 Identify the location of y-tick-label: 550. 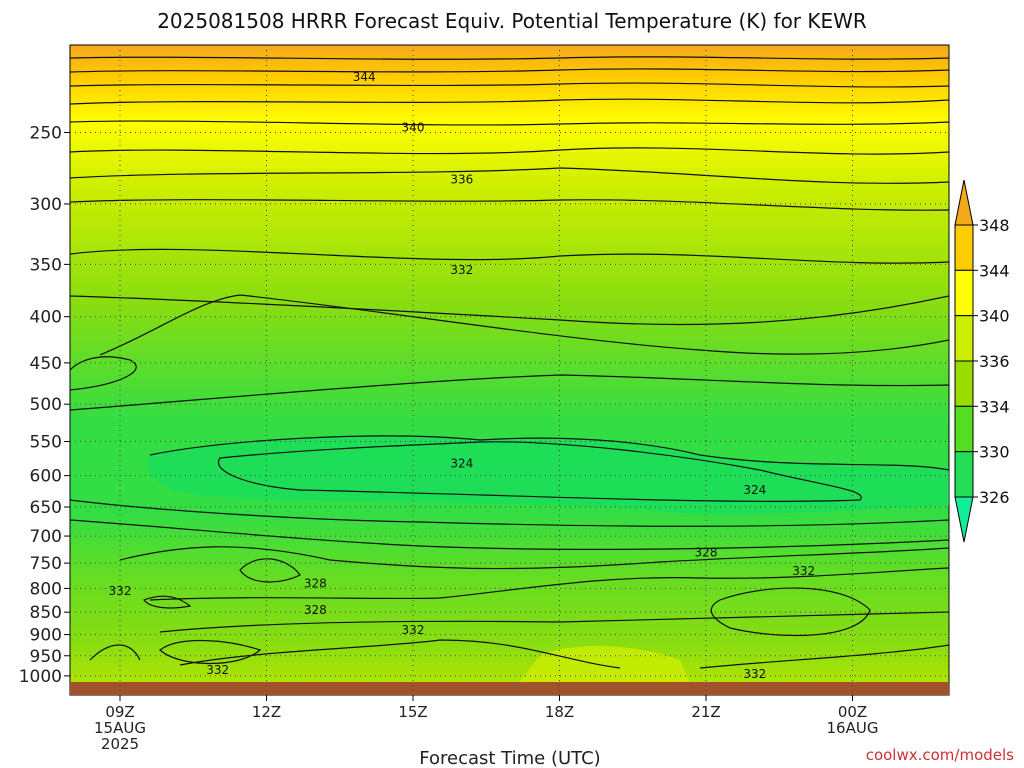
(46, 443).